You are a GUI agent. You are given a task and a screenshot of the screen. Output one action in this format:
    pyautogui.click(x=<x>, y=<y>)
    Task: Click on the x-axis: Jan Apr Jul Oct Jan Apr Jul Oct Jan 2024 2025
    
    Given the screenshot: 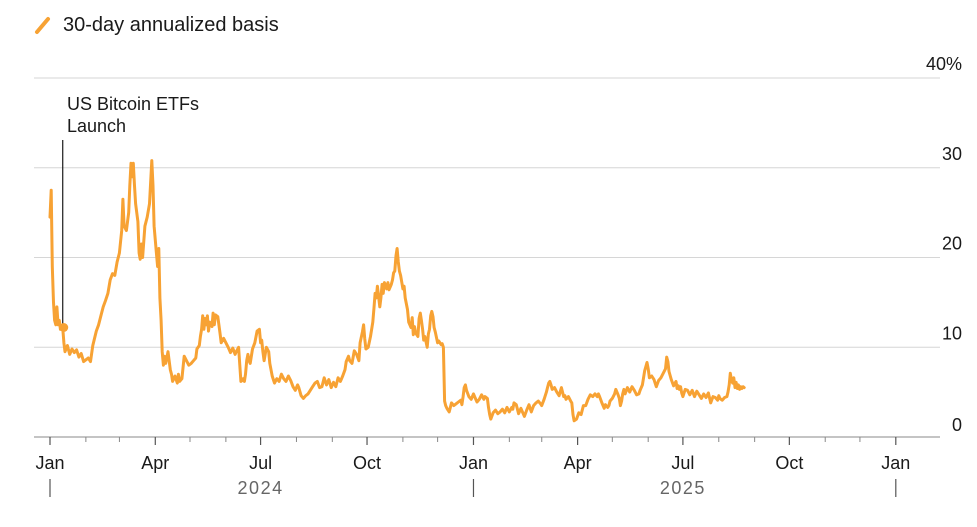 What is the action you would take?
    pyautogui.click(x=487, y=467)
    